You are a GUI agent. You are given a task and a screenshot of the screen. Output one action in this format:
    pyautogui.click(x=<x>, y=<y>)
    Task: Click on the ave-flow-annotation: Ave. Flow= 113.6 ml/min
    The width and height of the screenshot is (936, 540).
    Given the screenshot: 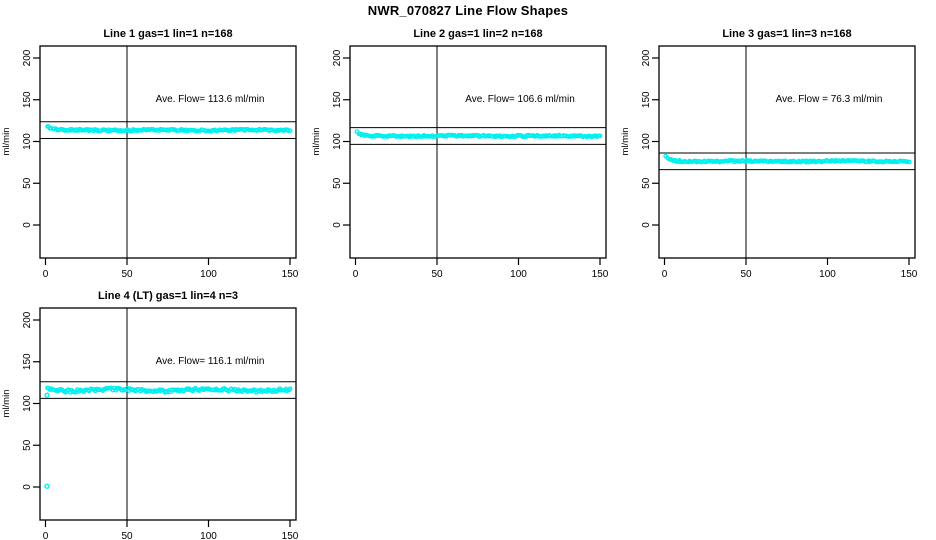 What is the action you would take?
    pyautogui.click(x=210, y=99)
    